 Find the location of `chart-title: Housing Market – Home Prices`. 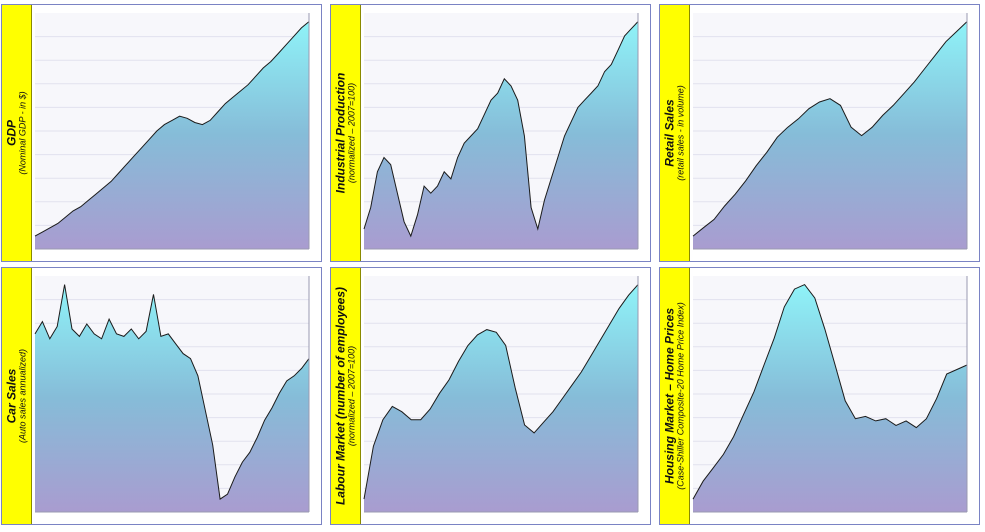

chart-title: Housing Market – Home Prices is located at coordinates (668, 396).